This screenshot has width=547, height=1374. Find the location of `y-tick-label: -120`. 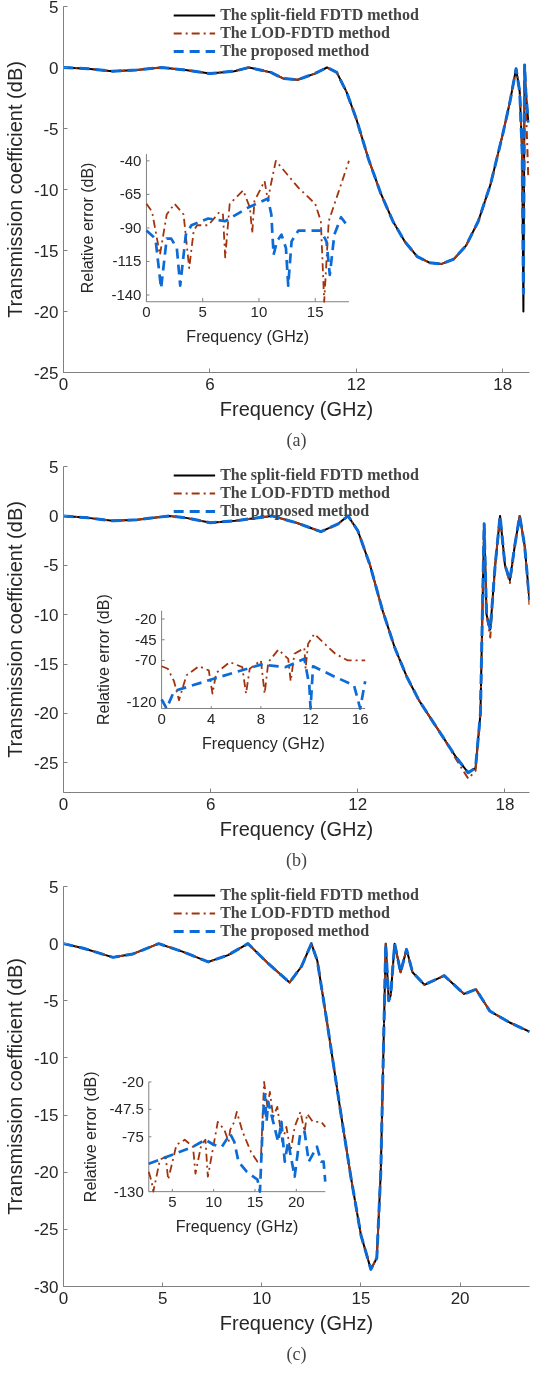

y-tick-label: -120 is located at coordinates (141, 701).